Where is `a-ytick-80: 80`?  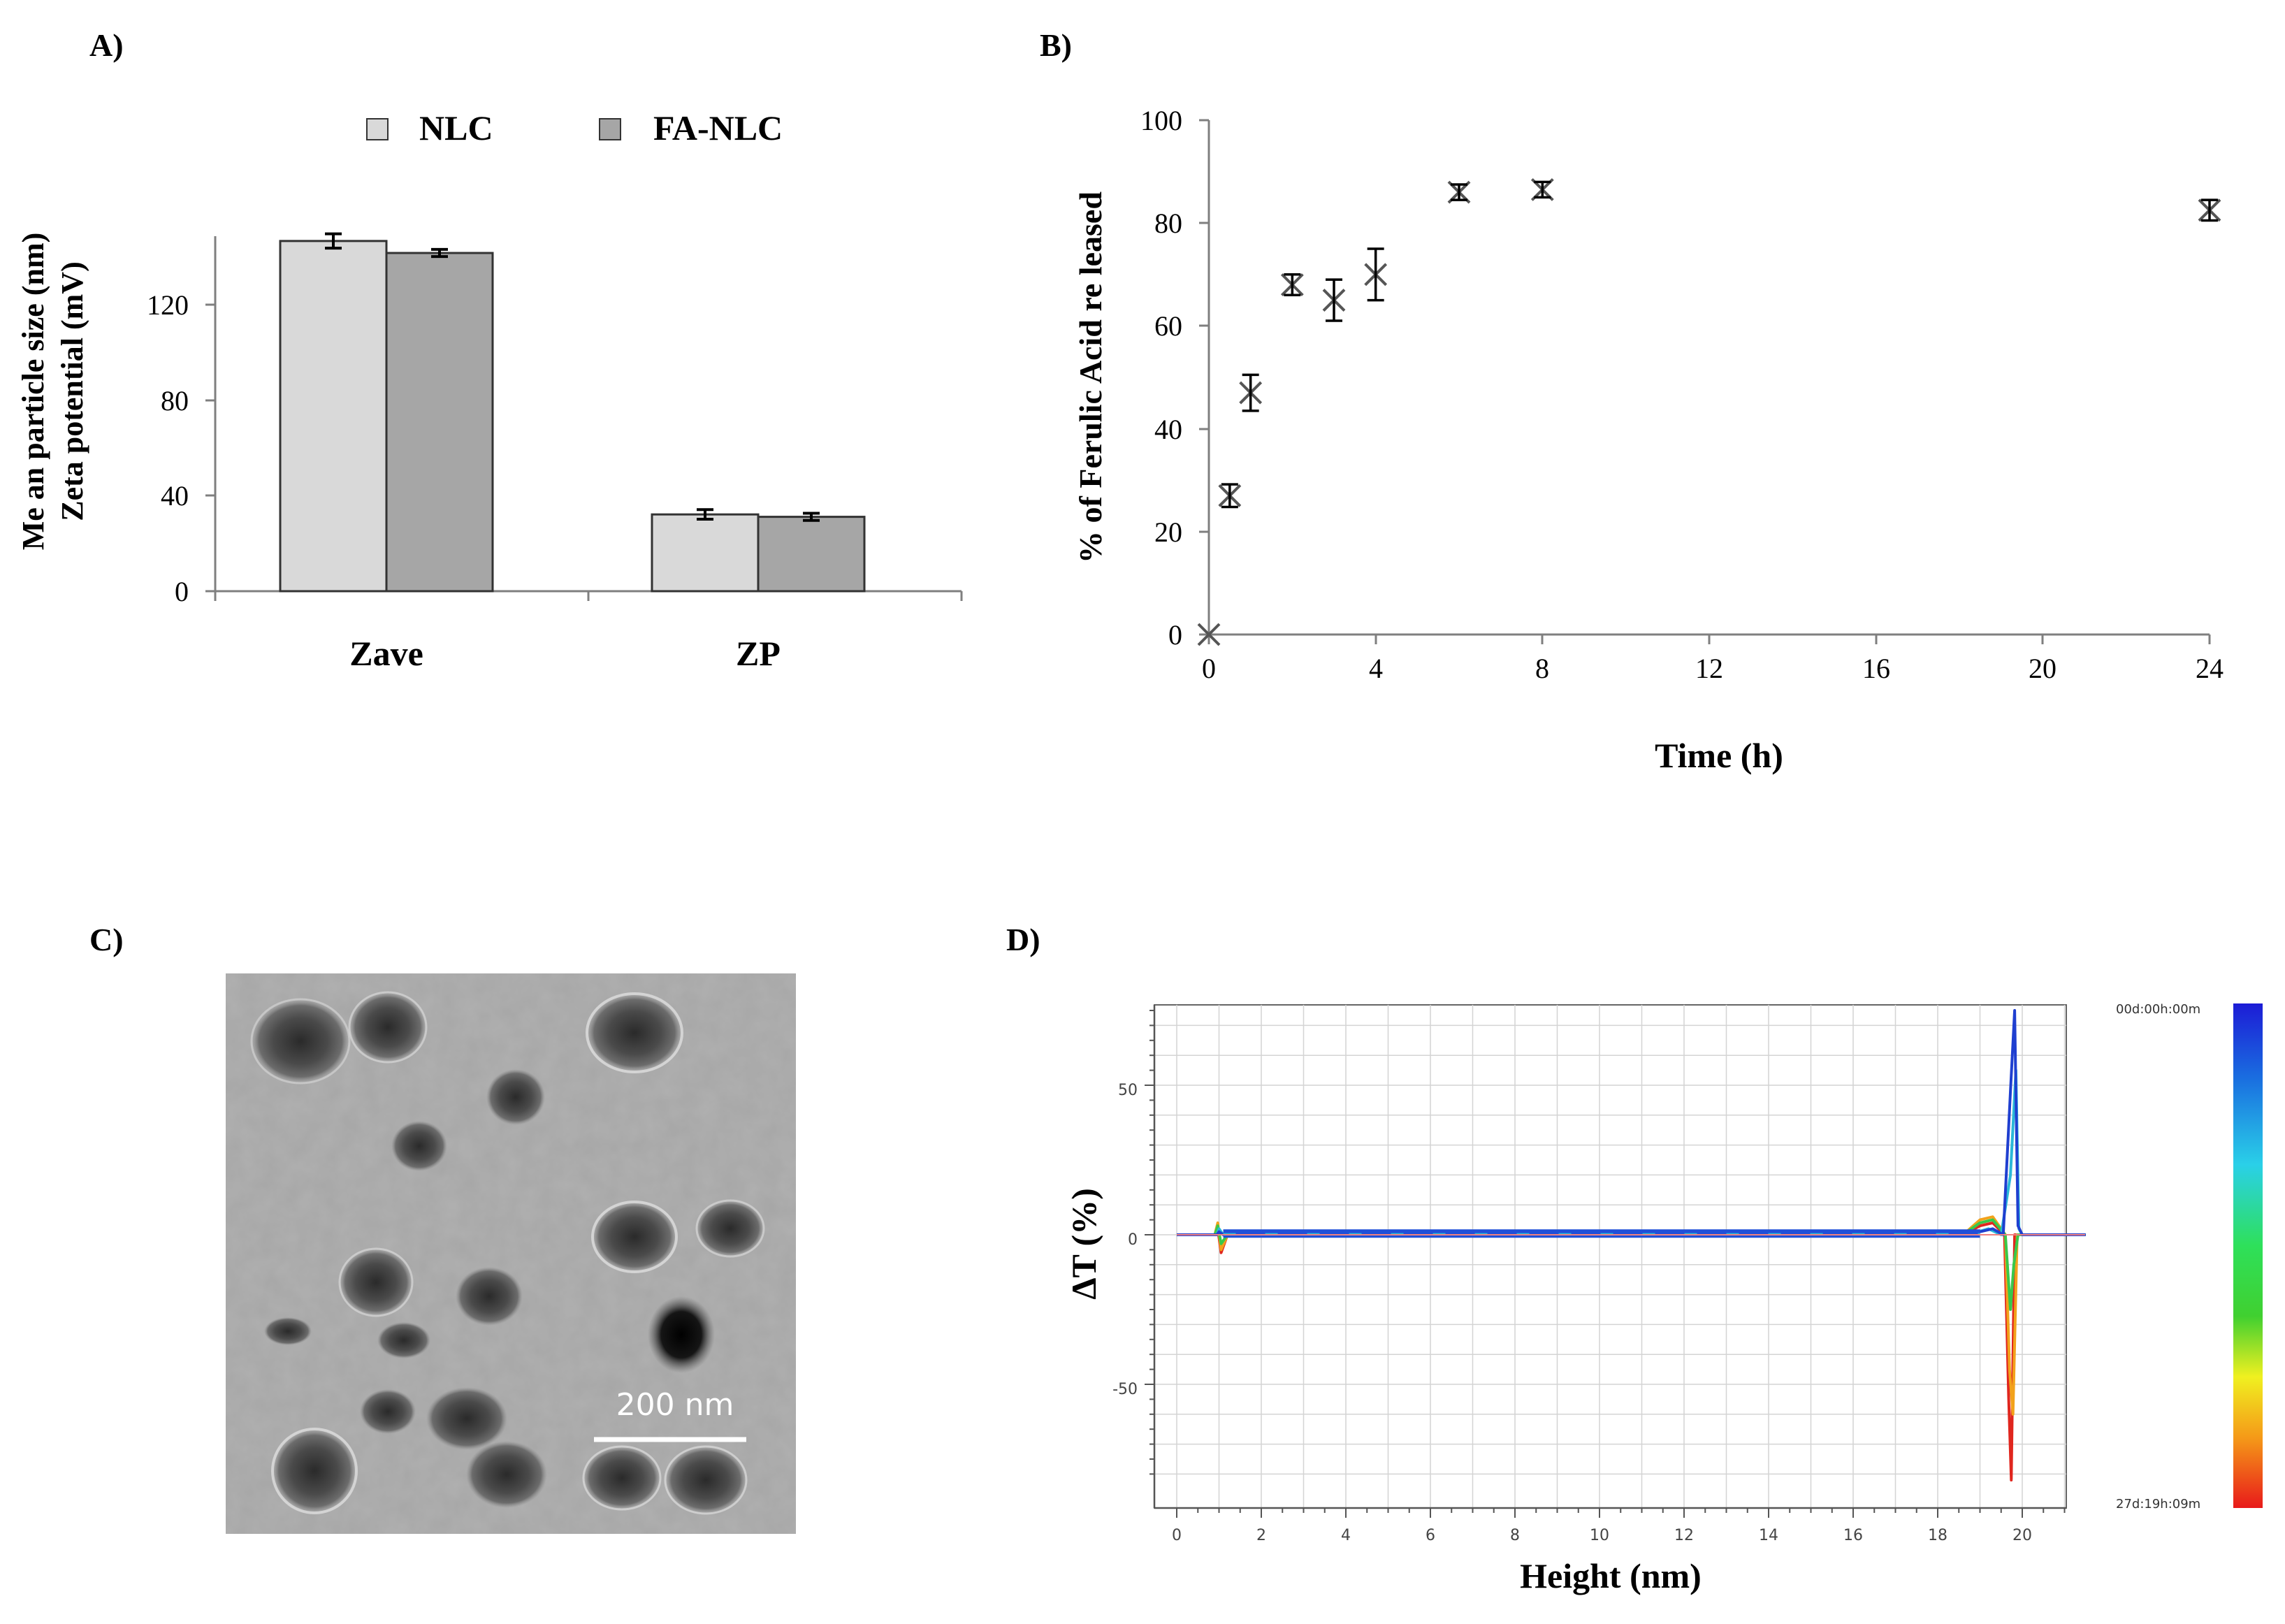 a-ytick-80: 80 is located at coordinates (188, 401).